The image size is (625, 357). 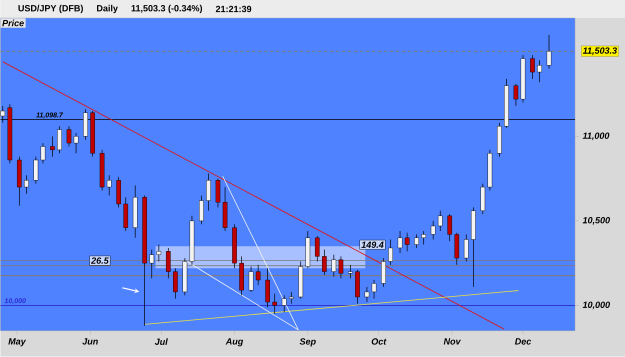 I want to click on y-tick-label: 10,000, so click(x=596, y=306).